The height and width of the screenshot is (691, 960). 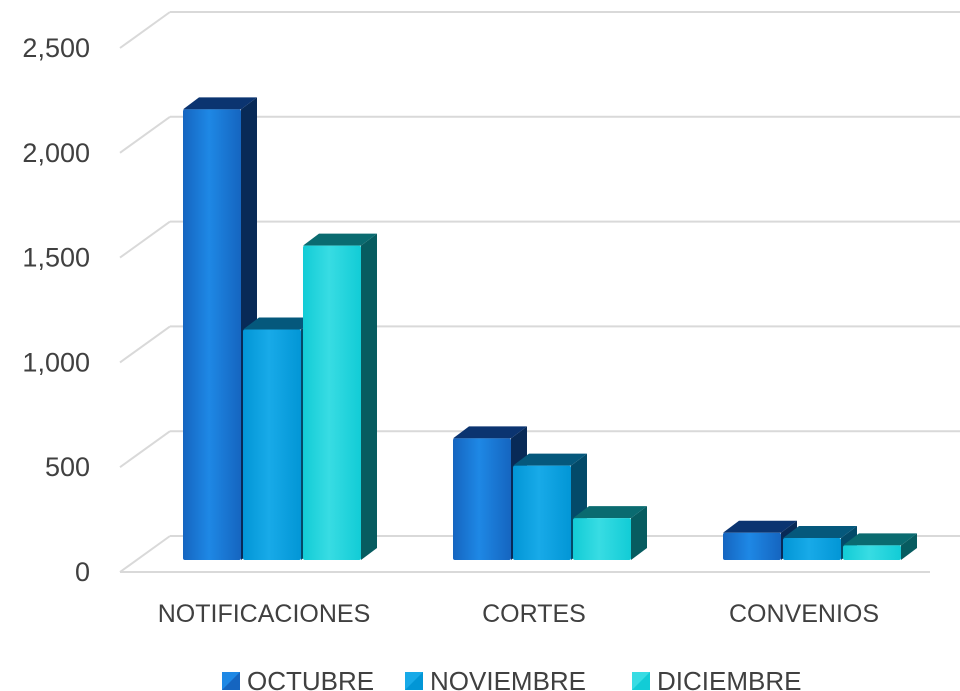 What do you see at coordinates (310, 678) in the screenshot?
I see `legend-label: OCTUBRE` at bounding box center [310, 678].